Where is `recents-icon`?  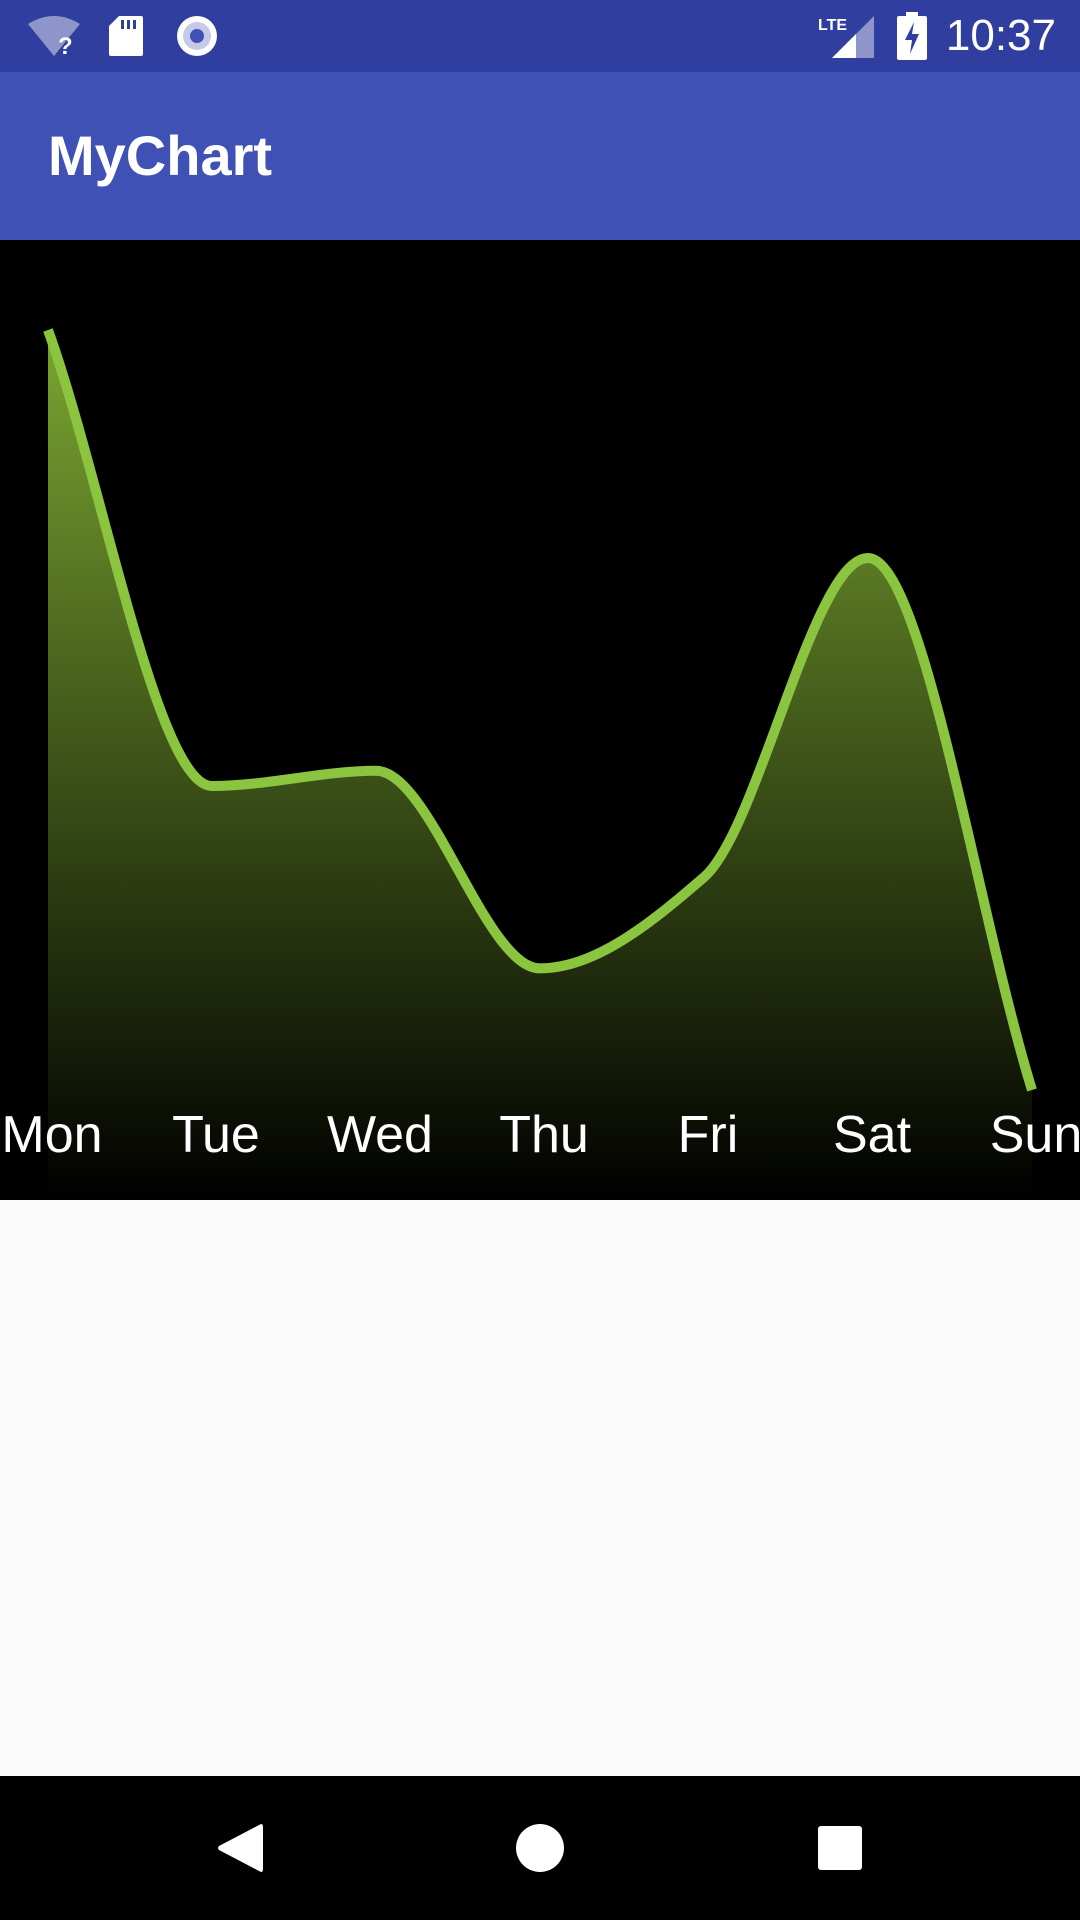 recents-icon is located at coordinates (840, 1848).